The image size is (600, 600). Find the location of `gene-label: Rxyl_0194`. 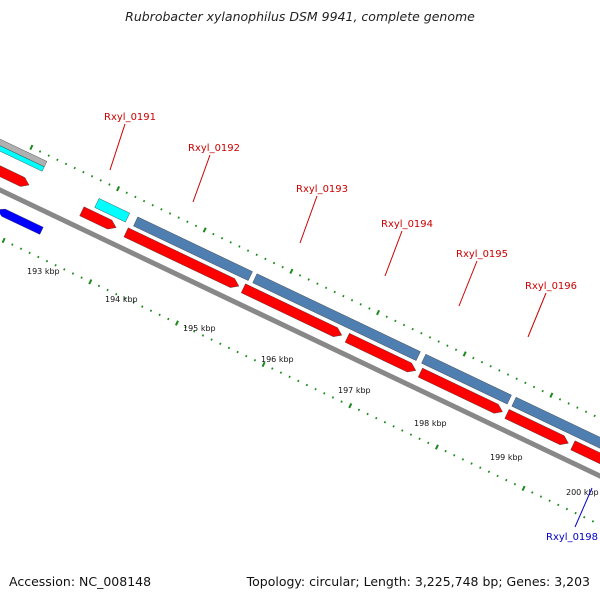

gene-label: Rxyl_0194 is located at coordinates (407, 224).